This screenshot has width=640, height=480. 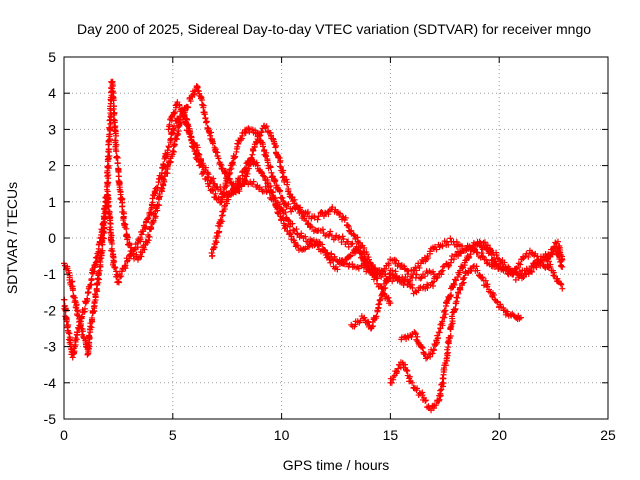 What do you see at coordinates (52, 166) in the screenshot?
I see `y-tick-label: 2` at bounding box center [52, 166].